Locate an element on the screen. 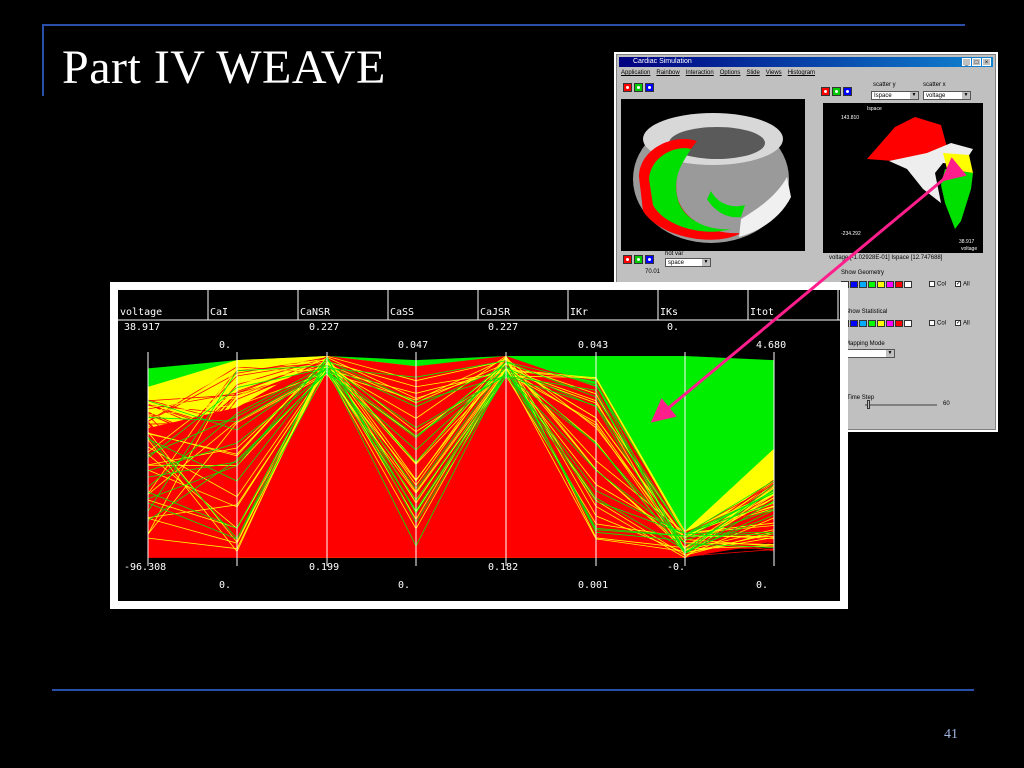  scatter-x-axis-name: voltage is located at coordinates (969, 249).